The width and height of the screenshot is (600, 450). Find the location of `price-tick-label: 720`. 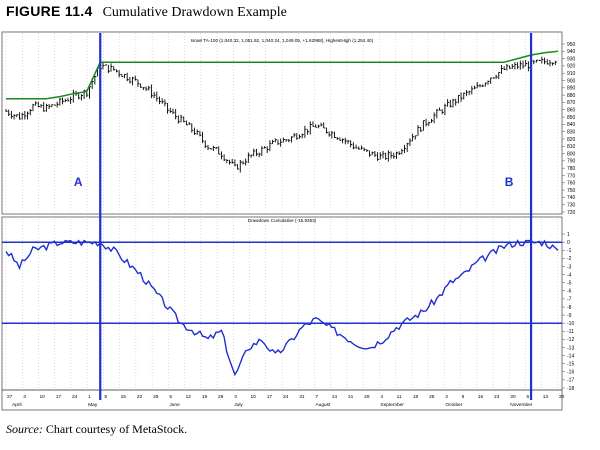

price-tick-label: 720 is located at coordinates (571, 213).